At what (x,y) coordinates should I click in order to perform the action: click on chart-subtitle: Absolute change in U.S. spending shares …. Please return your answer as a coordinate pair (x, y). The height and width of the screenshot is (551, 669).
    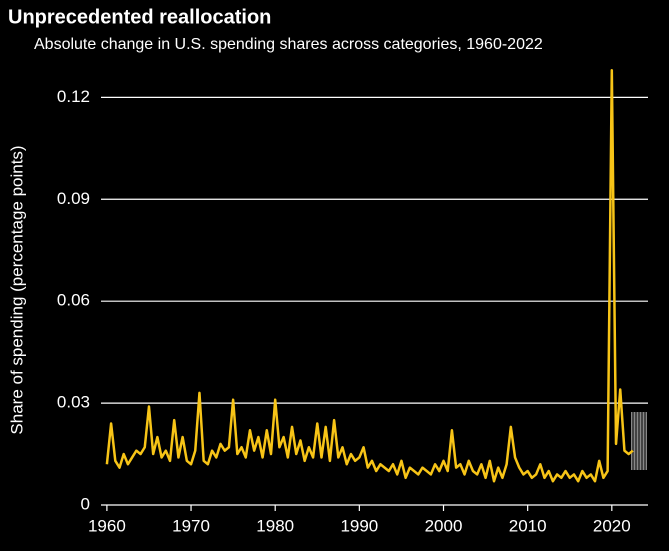
    Looking at the image, I should click on (288, 44).